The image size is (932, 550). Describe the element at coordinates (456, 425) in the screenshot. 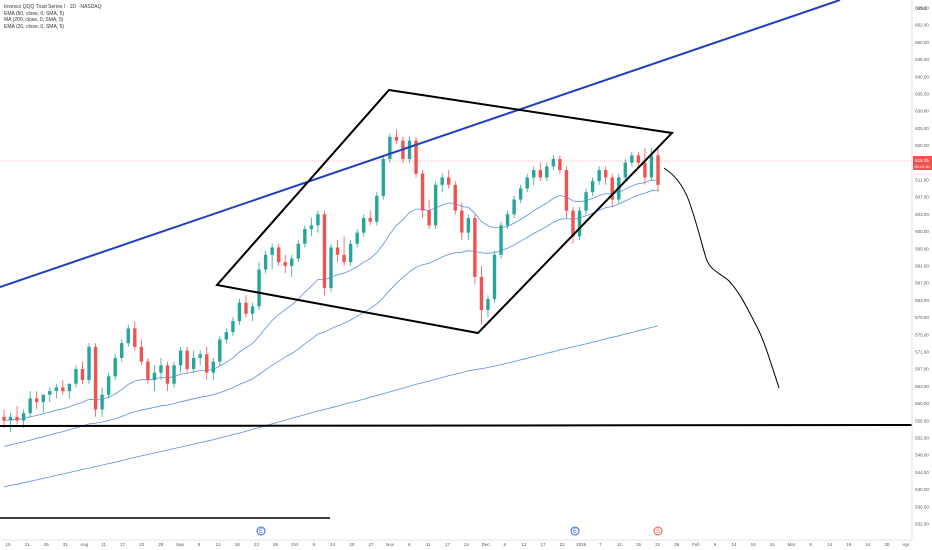

I see `support-line` at that location.